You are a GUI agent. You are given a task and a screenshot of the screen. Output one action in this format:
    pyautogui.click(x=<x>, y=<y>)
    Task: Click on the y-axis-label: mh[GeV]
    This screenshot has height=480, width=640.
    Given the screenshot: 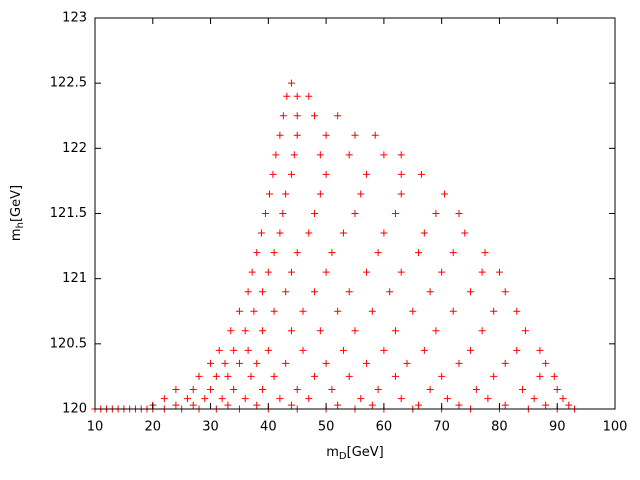 What is the action you would take?
    pyautogui.click(x=18, y=213)
    